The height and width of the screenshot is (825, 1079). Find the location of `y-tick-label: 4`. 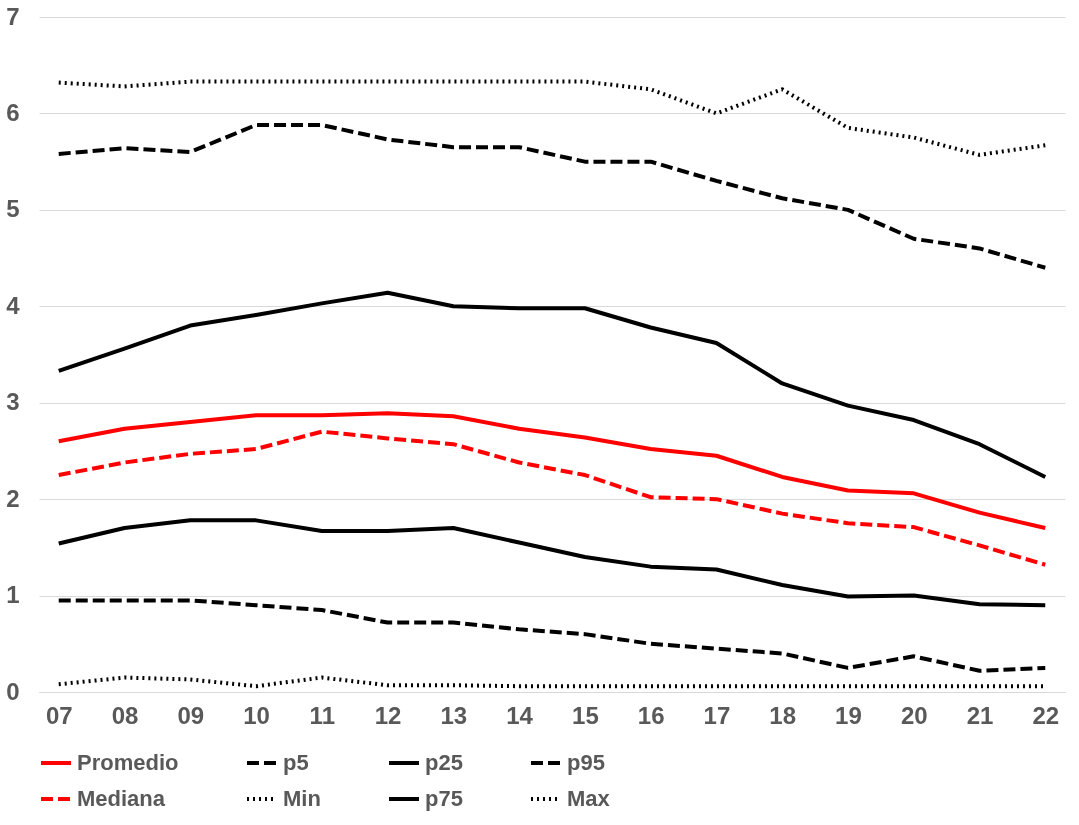

y-tick-label: 4 is located at coordinates (13, 305).